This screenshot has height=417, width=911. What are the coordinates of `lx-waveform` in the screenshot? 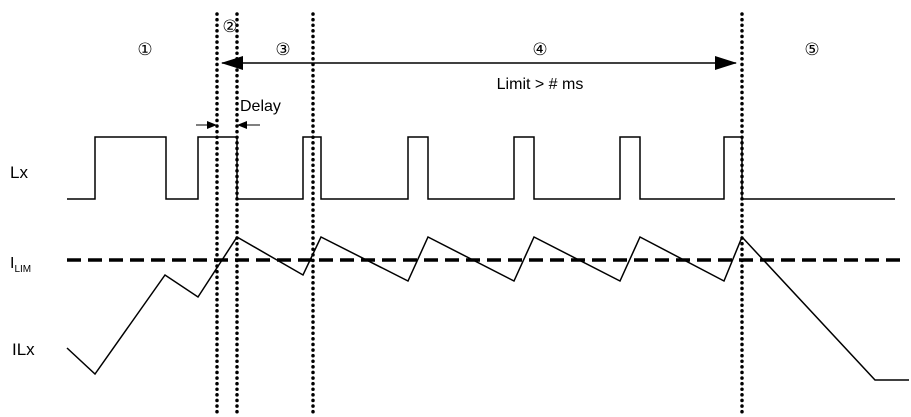 It's located at (481, 168).